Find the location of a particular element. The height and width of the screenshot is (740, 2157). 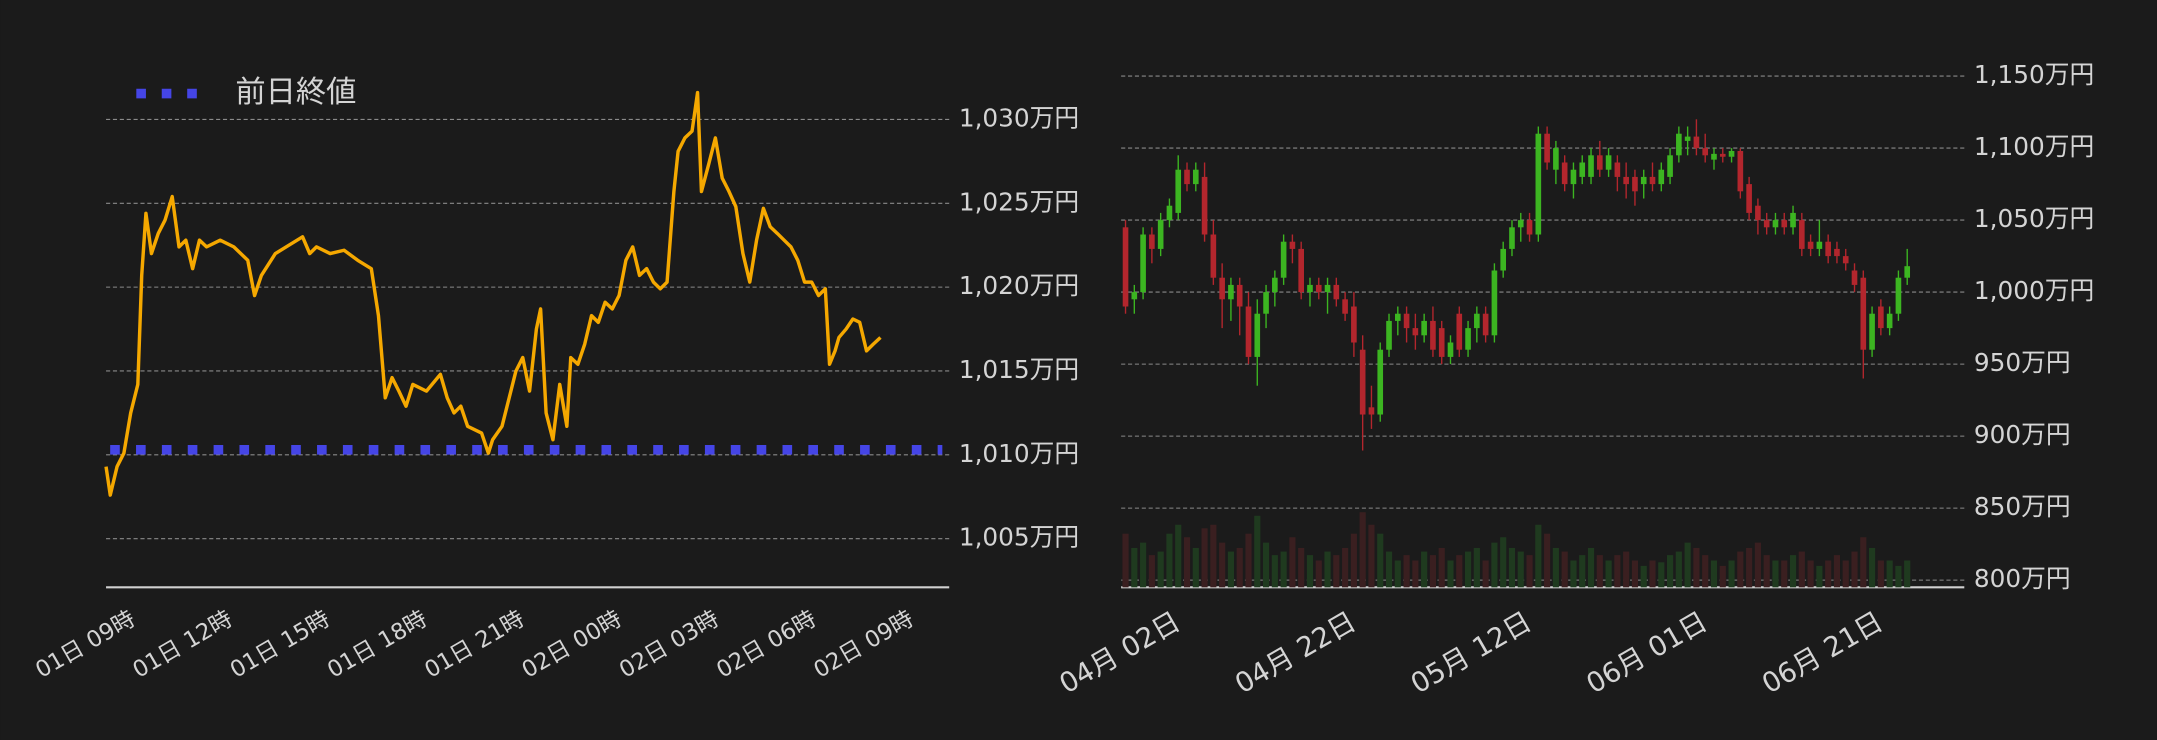

y-tick-label: 950万円 is located at coordinates (2022, 362).